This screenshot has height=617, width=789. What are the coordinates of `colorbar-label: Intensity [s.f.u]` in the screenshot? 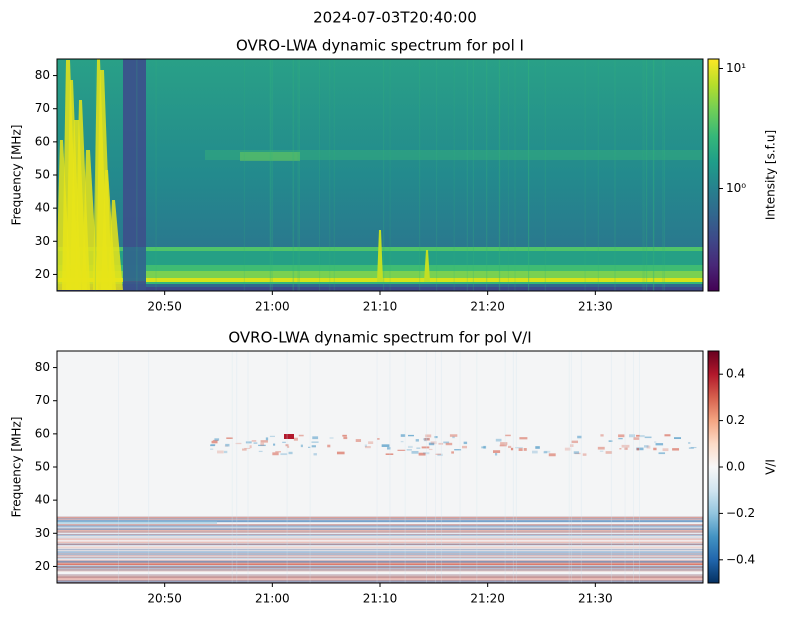 It's located at (771, 175).